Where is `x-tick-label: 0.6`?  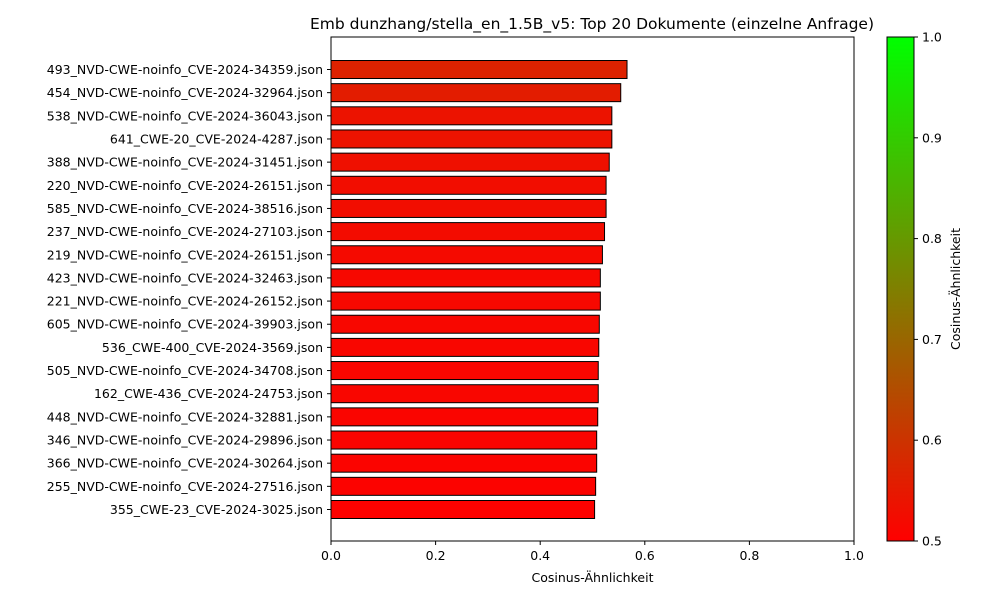
x-tick-label: 0.6 is located at coordinates (645, 555).